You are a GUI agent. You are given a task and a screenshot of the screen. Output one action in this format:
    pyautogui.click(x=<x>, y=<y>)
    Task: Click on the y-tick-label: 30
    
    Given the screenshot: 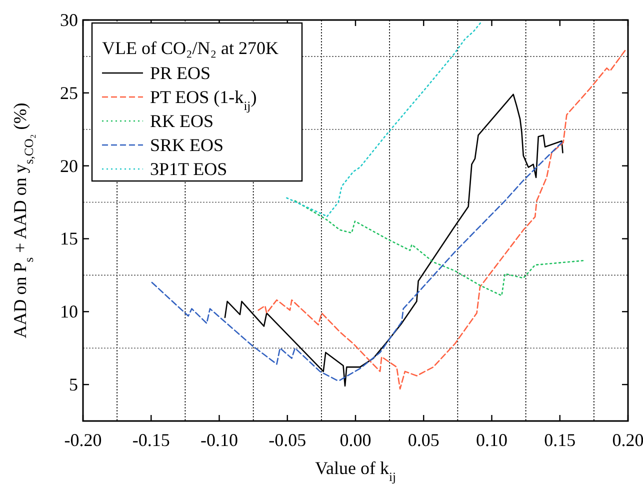 What is the action you would take?
    pyautogui.click(x=69, y=20)
    